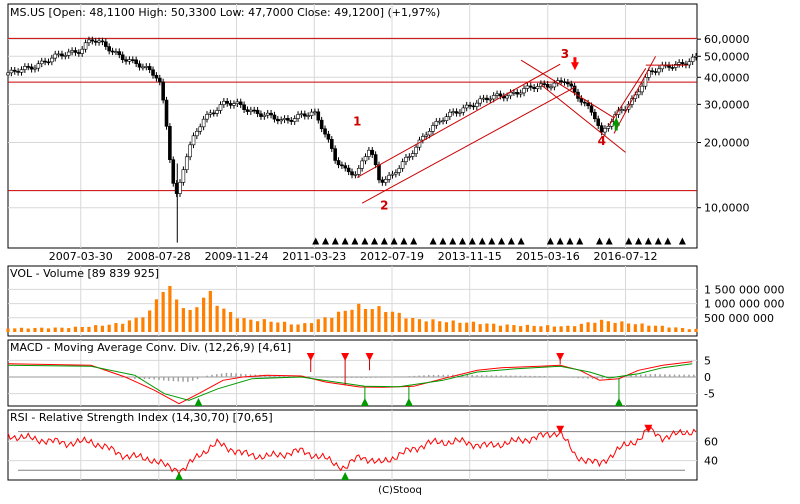 The image size is (800, 504). I want to click on macd-sell-signal, so click(310, 357).